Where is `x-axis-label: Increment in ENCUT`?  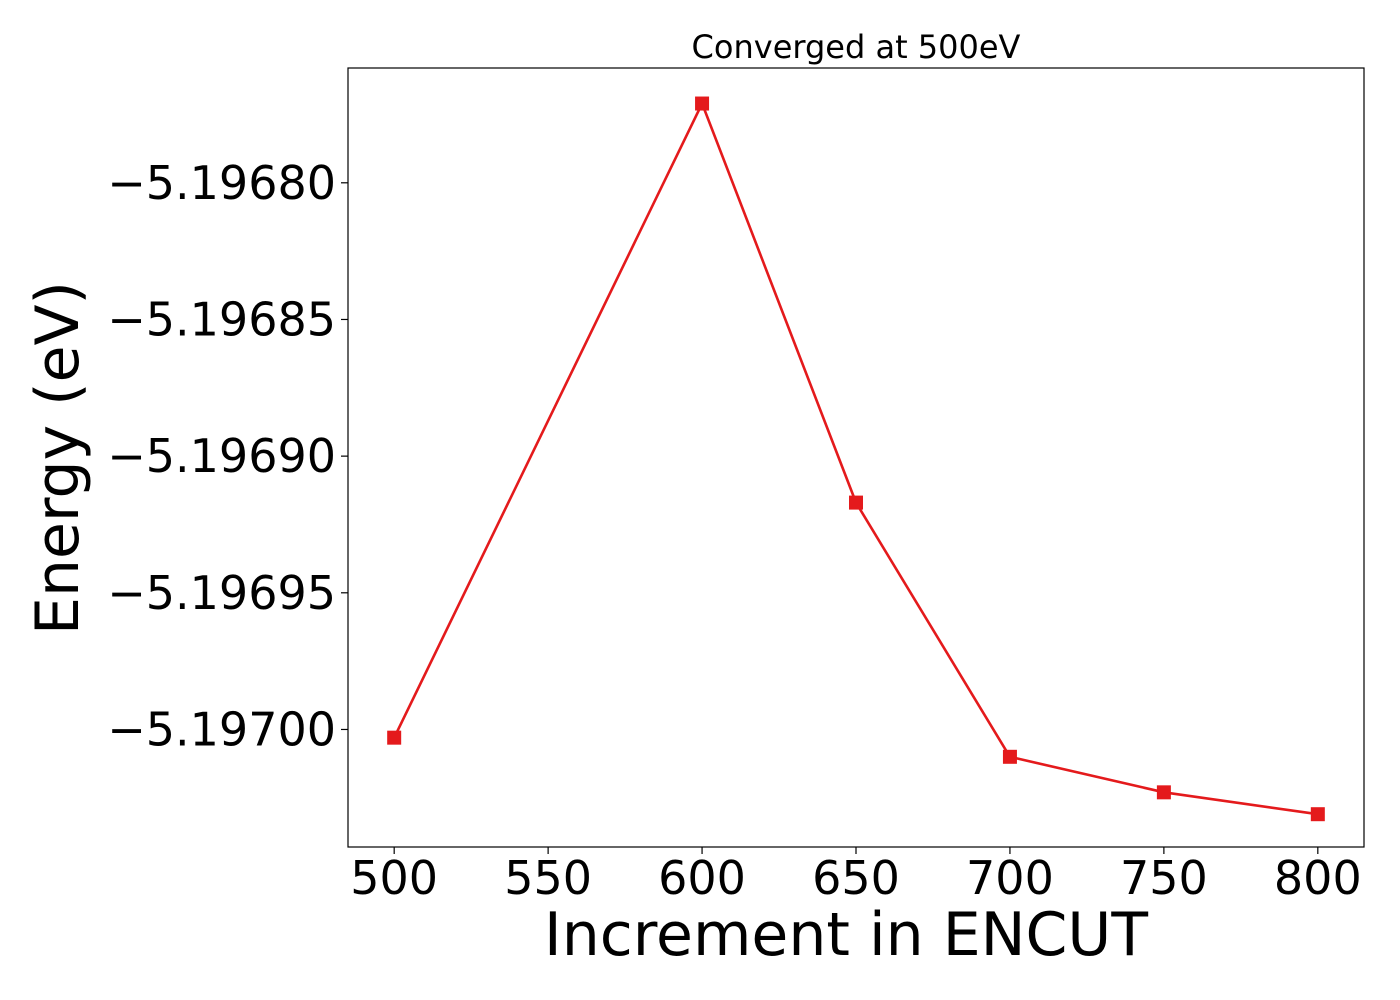 x-axis-label: Increment in ENCUT is located at coordinates (846, 935).